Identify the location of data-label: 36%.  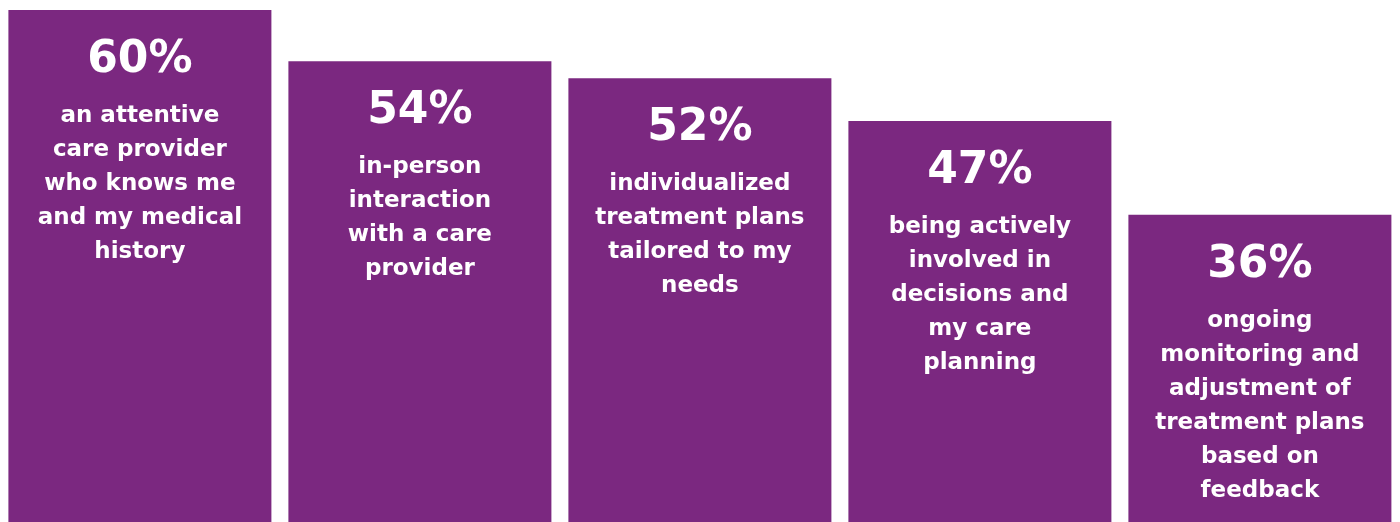
(1260, 261).